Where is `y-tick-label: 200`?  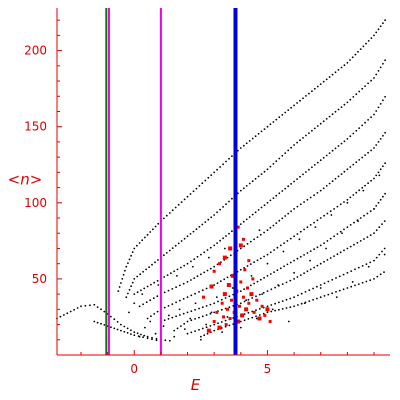 y-tick-label: 200 is located at coordinates (35, 51).